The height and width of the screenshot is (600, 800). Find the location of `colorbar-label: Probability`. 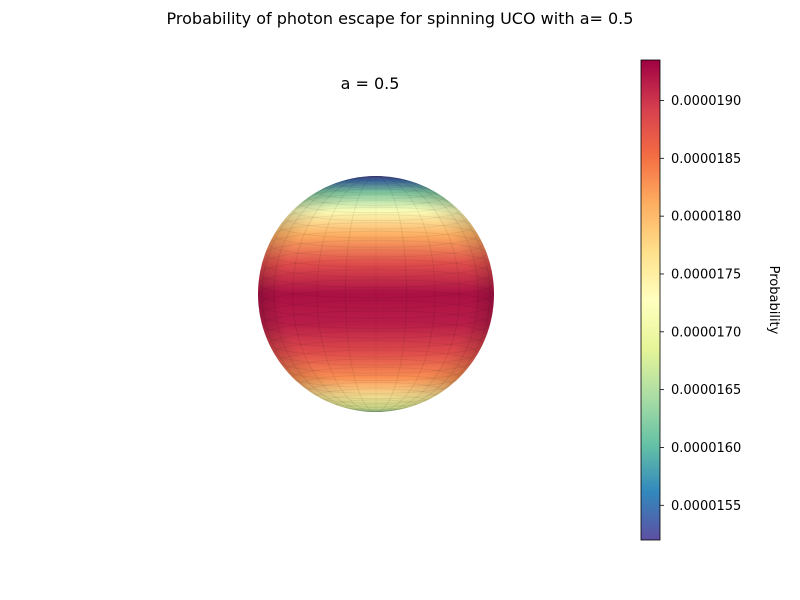

colorbar-label: Probability is located at coordinates (773, 300).